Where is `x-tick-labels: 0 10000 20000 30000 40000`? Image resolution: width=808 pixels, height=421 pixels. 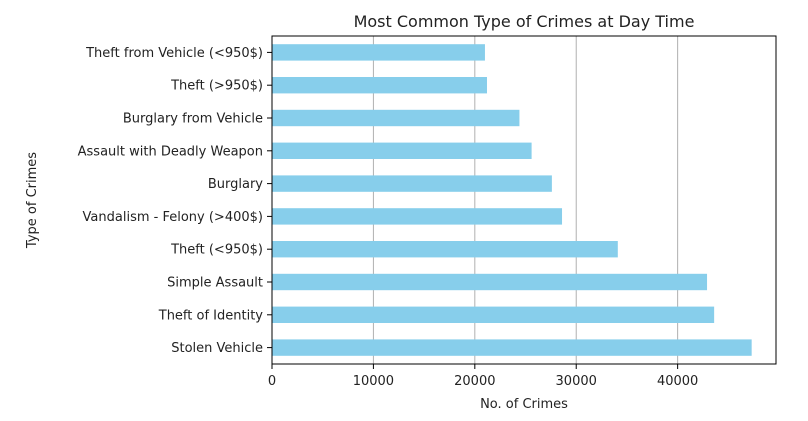
x-tick-labels: 0 10000 20000 30000 40000 is located at coordinates (483, 376).